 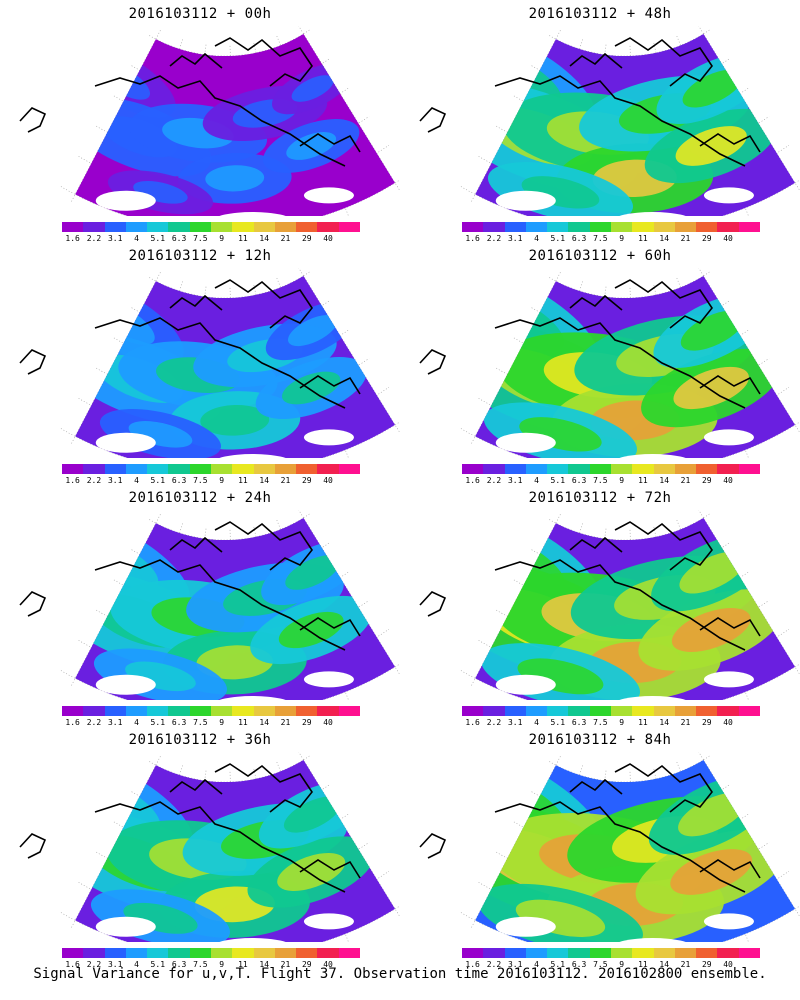 What do you see at coordinates (472, 238) in the screenshot?
I see `colorbar-tick-label: 1.6` at bounding box center [472, 238].